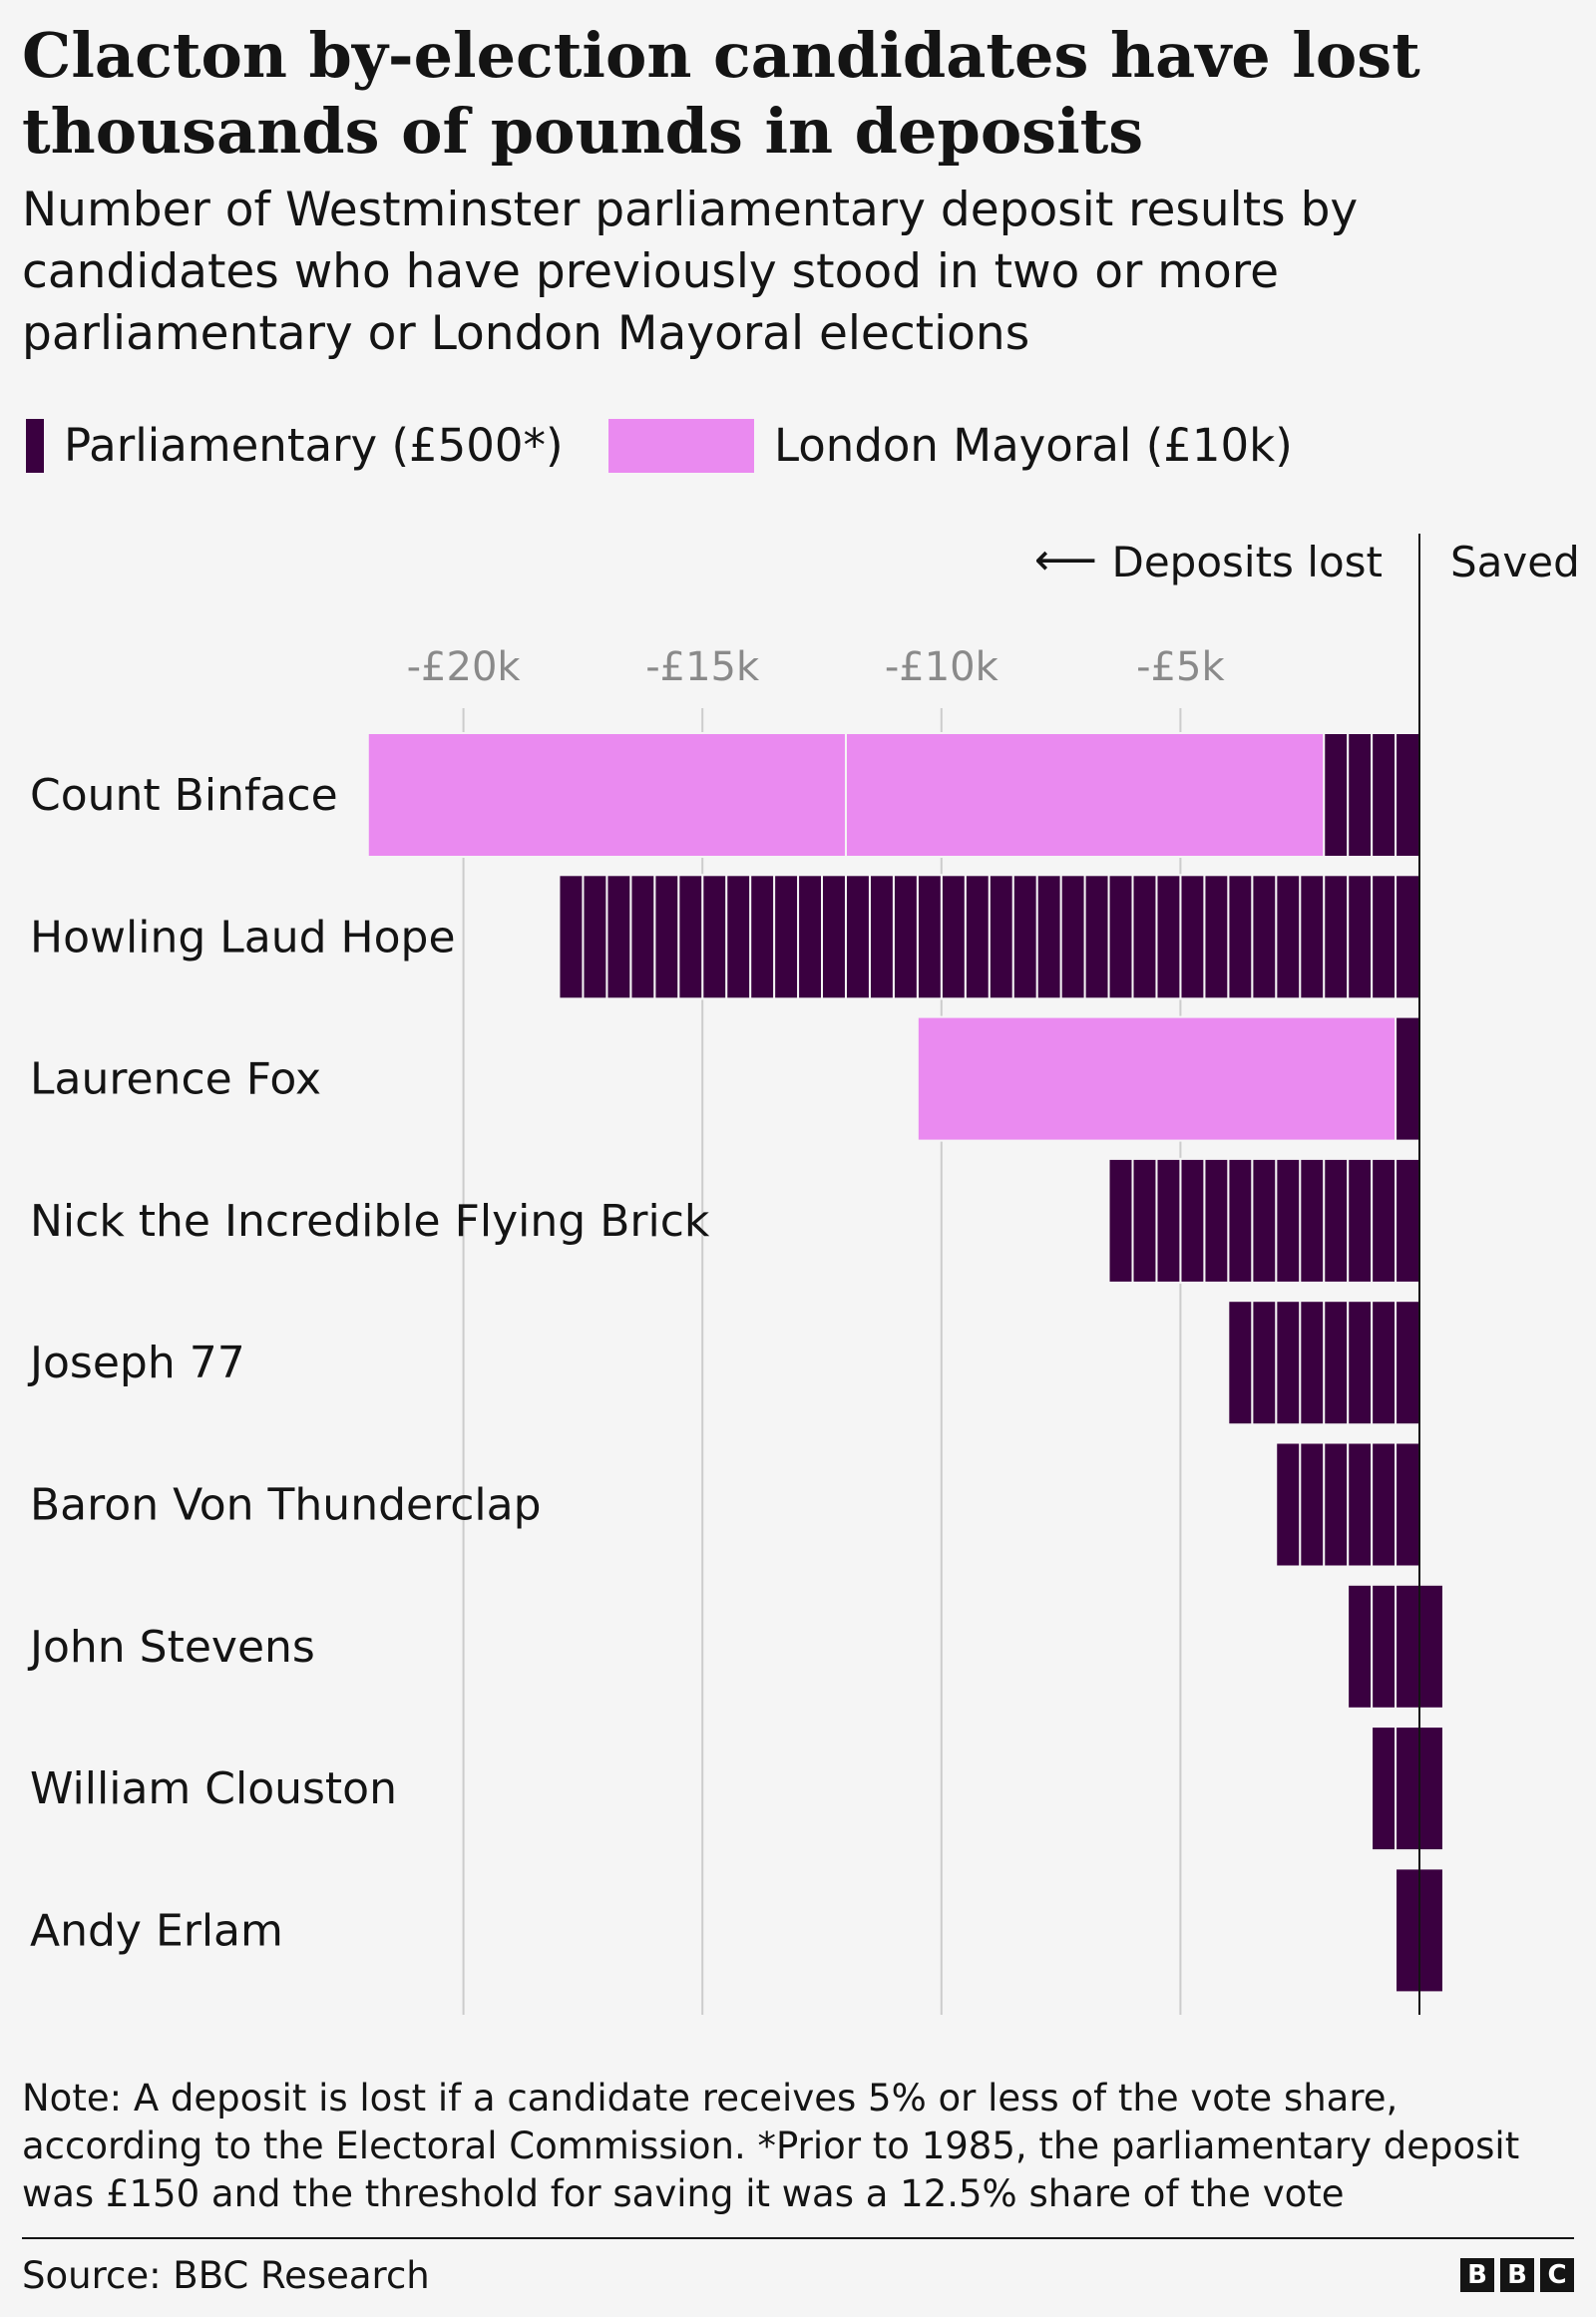 The height and width of the screenshot is (2317, 1596). What do you see at coordinates (681, 446) in the screenshot?
I see `legend-swatch-london-mayoral` at bounding box center [681, 446].